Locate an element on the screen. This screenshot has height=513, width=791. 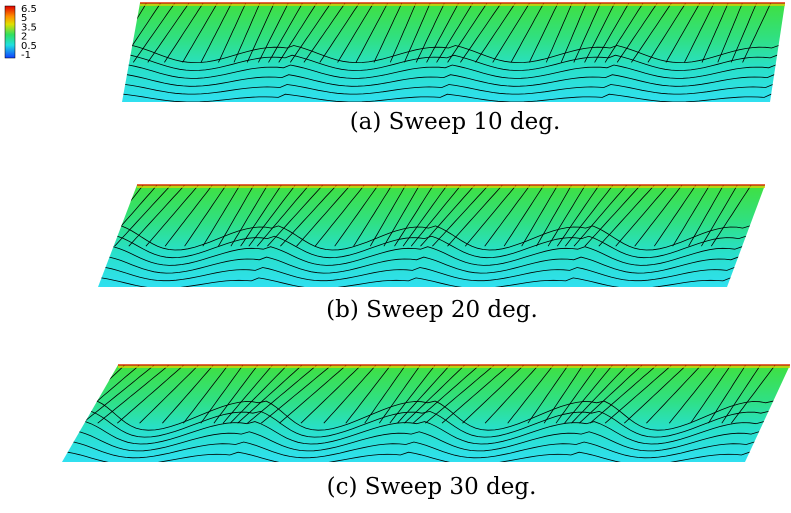
colorbar-label: -1 is located at coordinates (26, 55).